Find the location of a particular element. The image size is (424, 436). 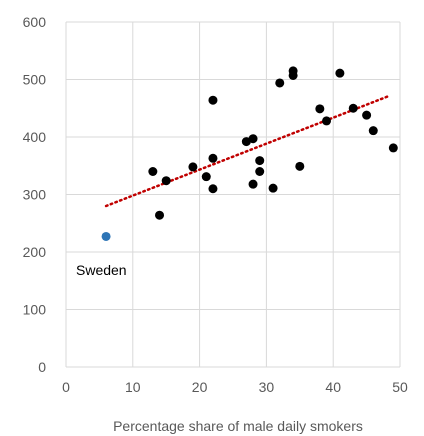

y-tick-label: 0 is located at coordinates (42, 367).